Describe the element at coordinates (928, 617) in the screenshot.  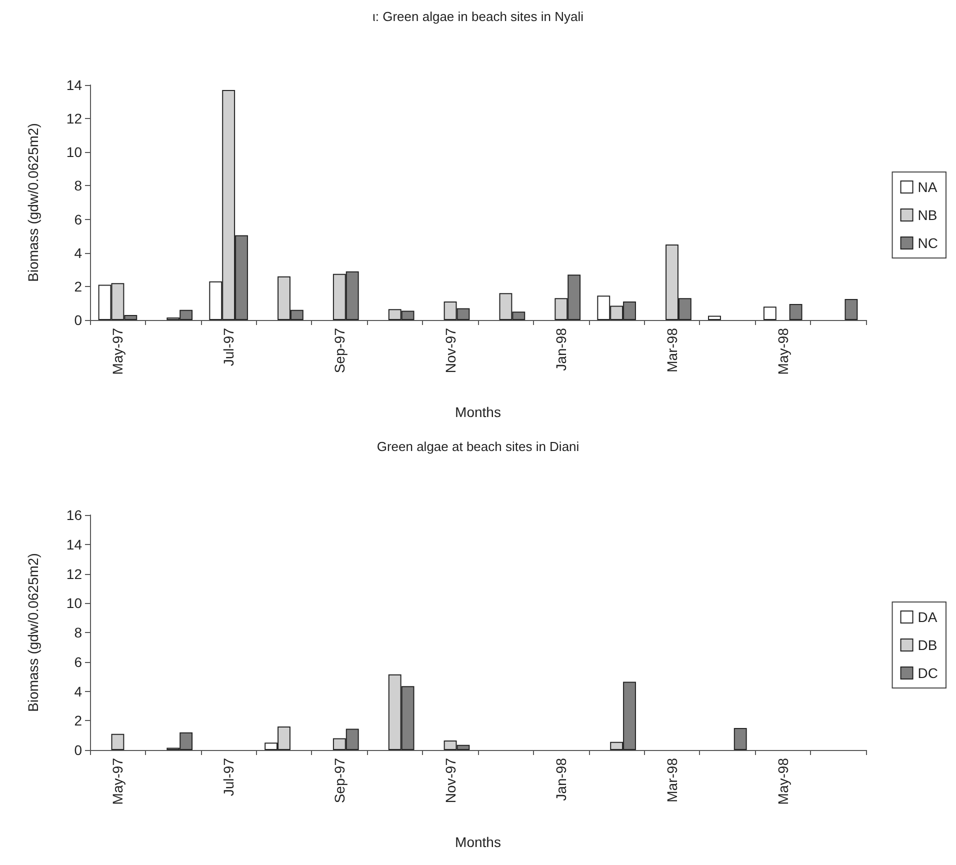
I see `legend-label: DA` at that location.